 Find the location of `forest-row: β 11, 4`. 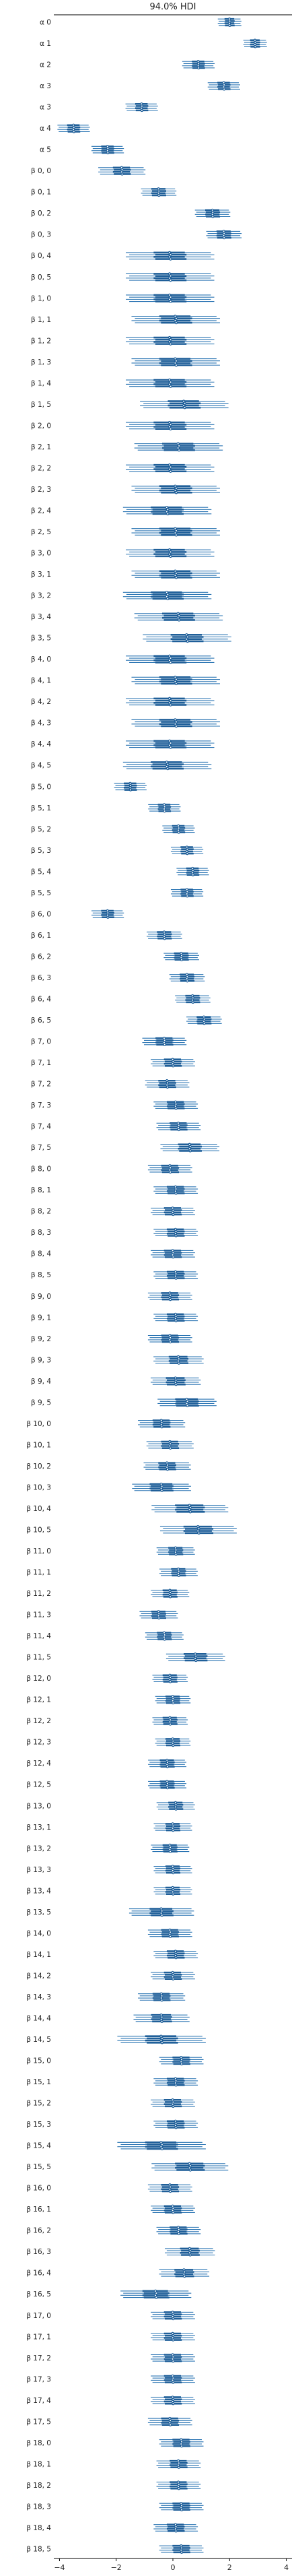

forest-row: β 11, 4 is located at coordinates (105, 1636).